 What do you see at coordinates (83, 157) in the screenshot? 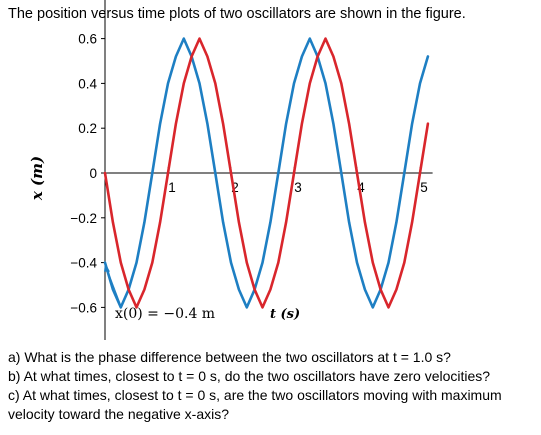
I see `y-tick-labels: 0.80.60.40.20−0.2−0.4−0.6−0.8` at bounding box center [83, 157].